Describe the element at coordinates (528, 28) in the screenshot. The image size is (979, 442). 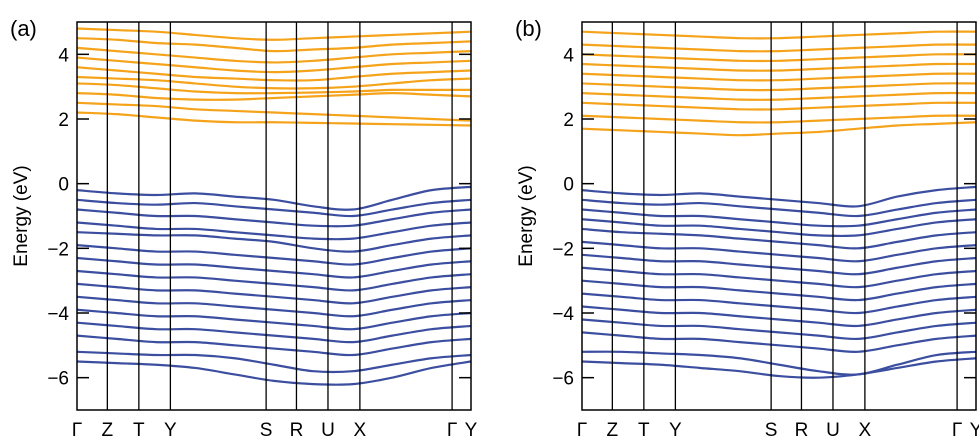
I see `panel-label: (b)` at that location.